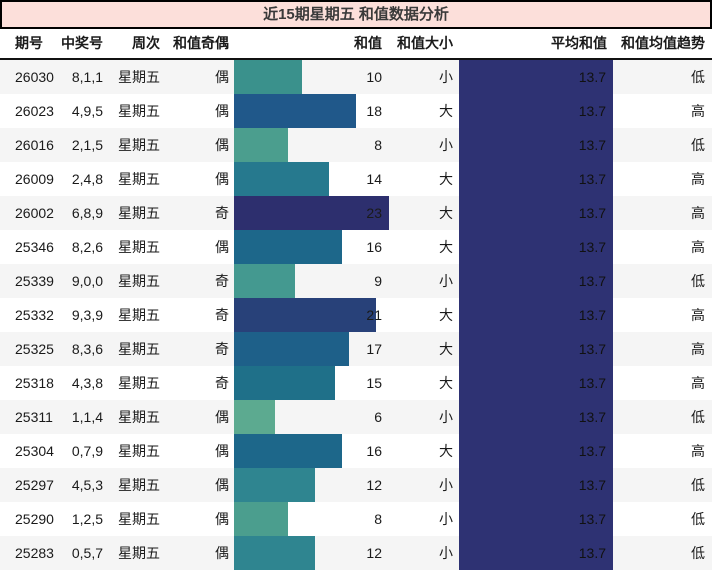 Image resolution: width=712 pixels, height=573 pixels. What do you see at coordinates (356, 451) in the screenshot?
I see `table-row: 13.7 25304 0,7,9 星期五 偶 16 大 高` at bounding box center [356, 451].